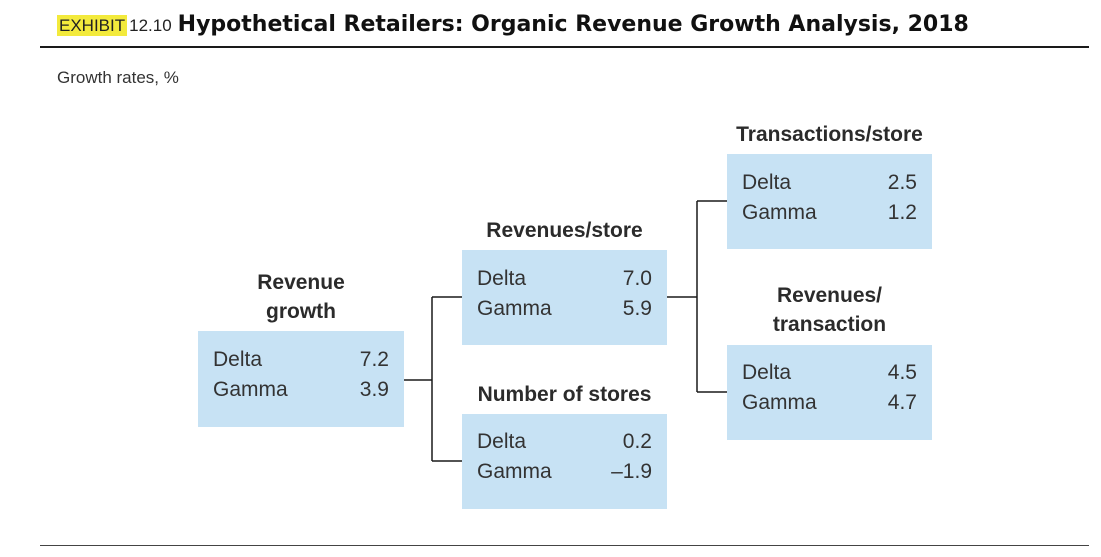 This screenshot has width=1101, height=557. I want to click on row-value: 2.5, so click(902, 182).